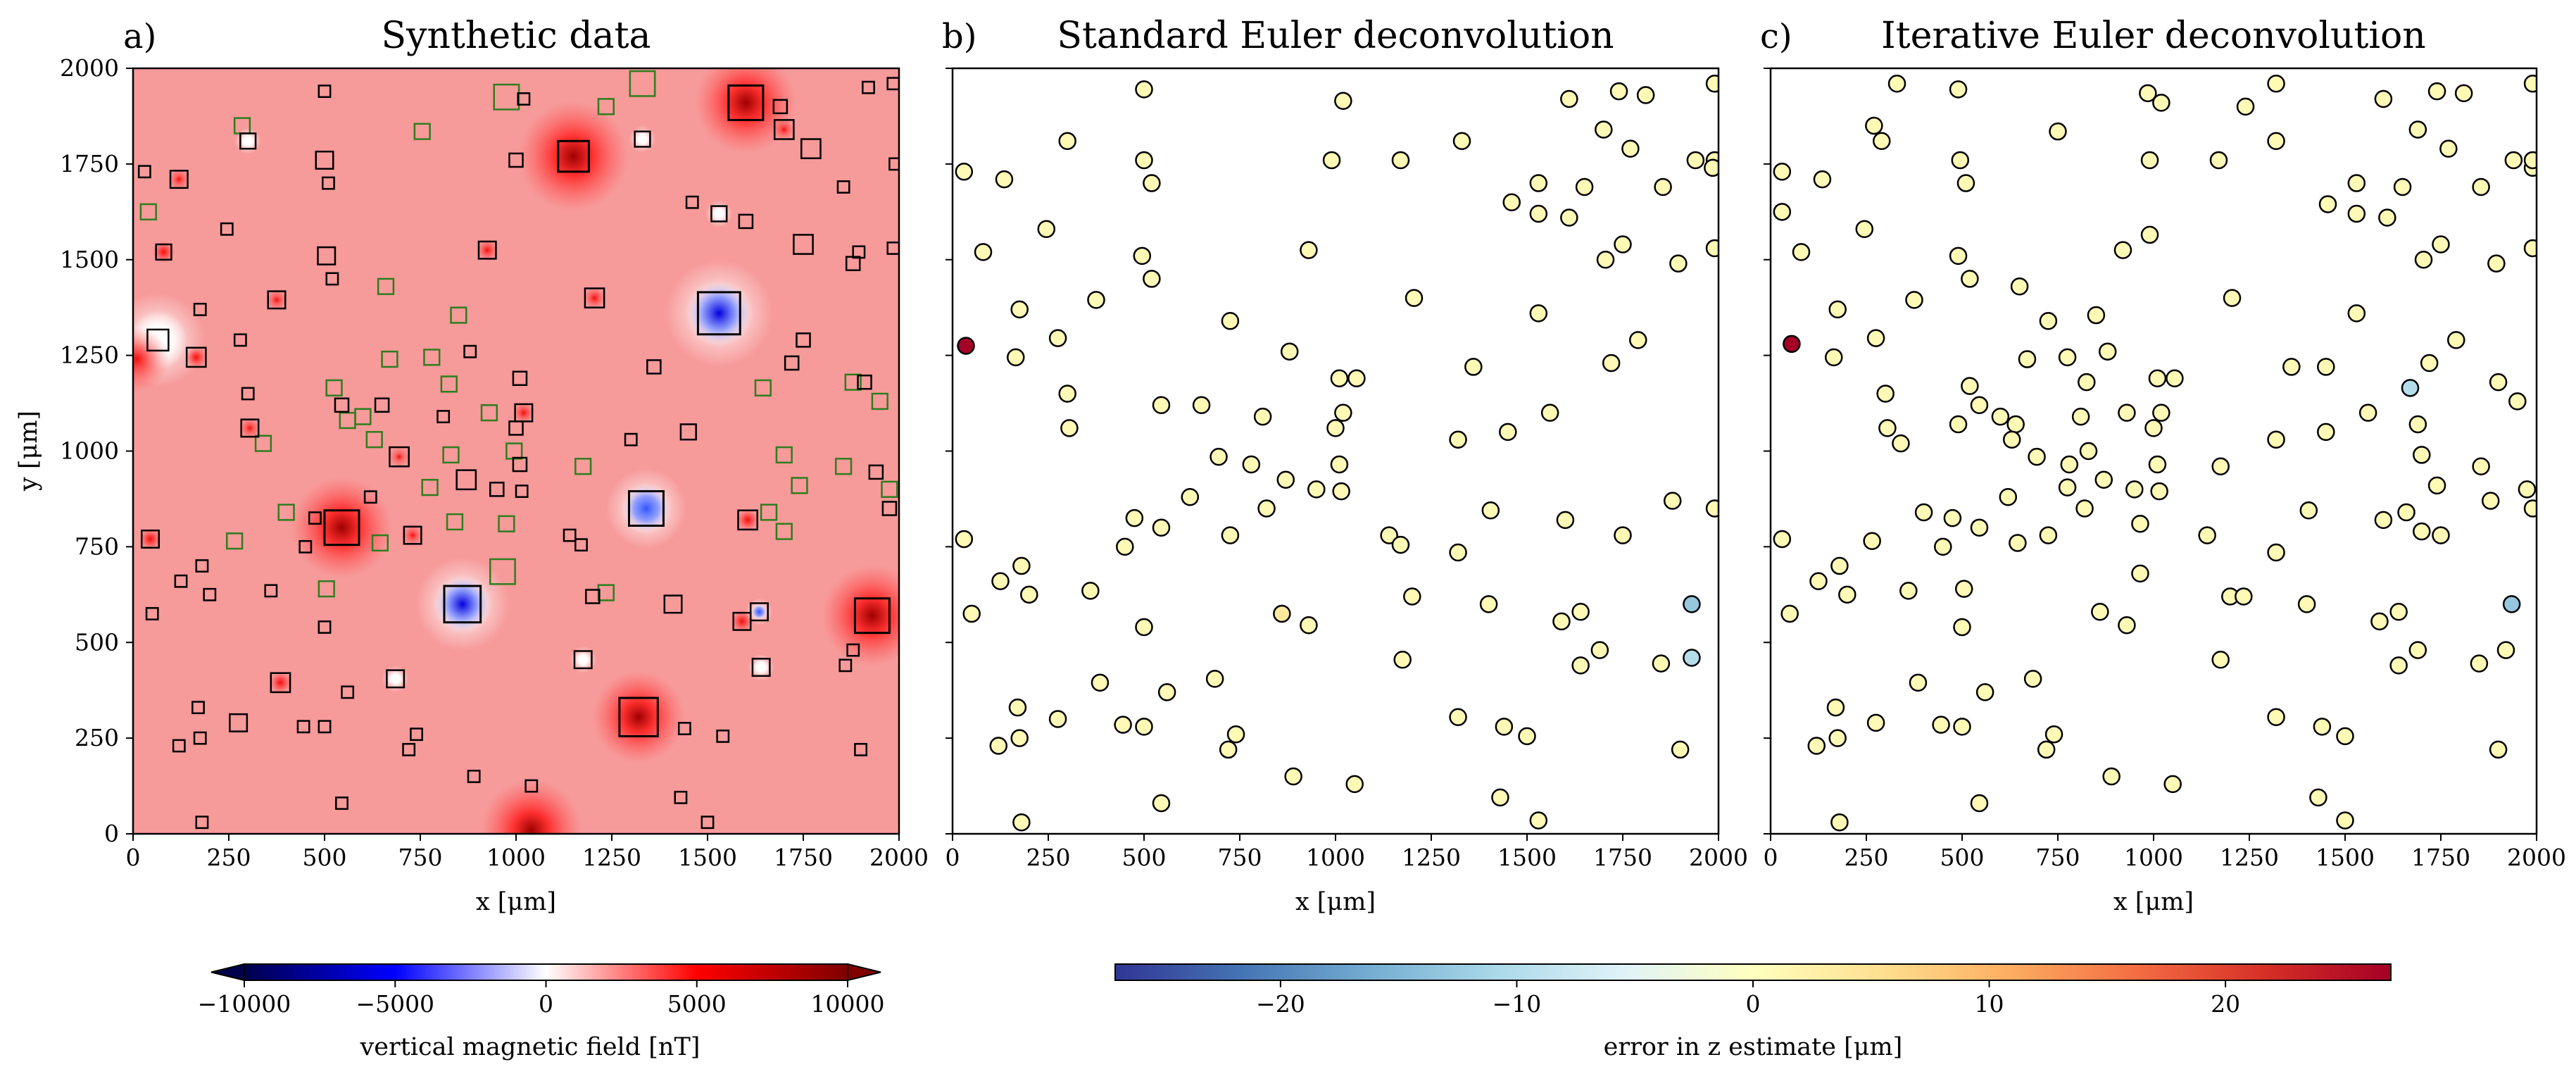 Image resolution: width=2576 pixels, height=1081 pixels. Describe the element at coordinates (864, 972) in the screenshot. I see `colorbar-extend-high` at that location.